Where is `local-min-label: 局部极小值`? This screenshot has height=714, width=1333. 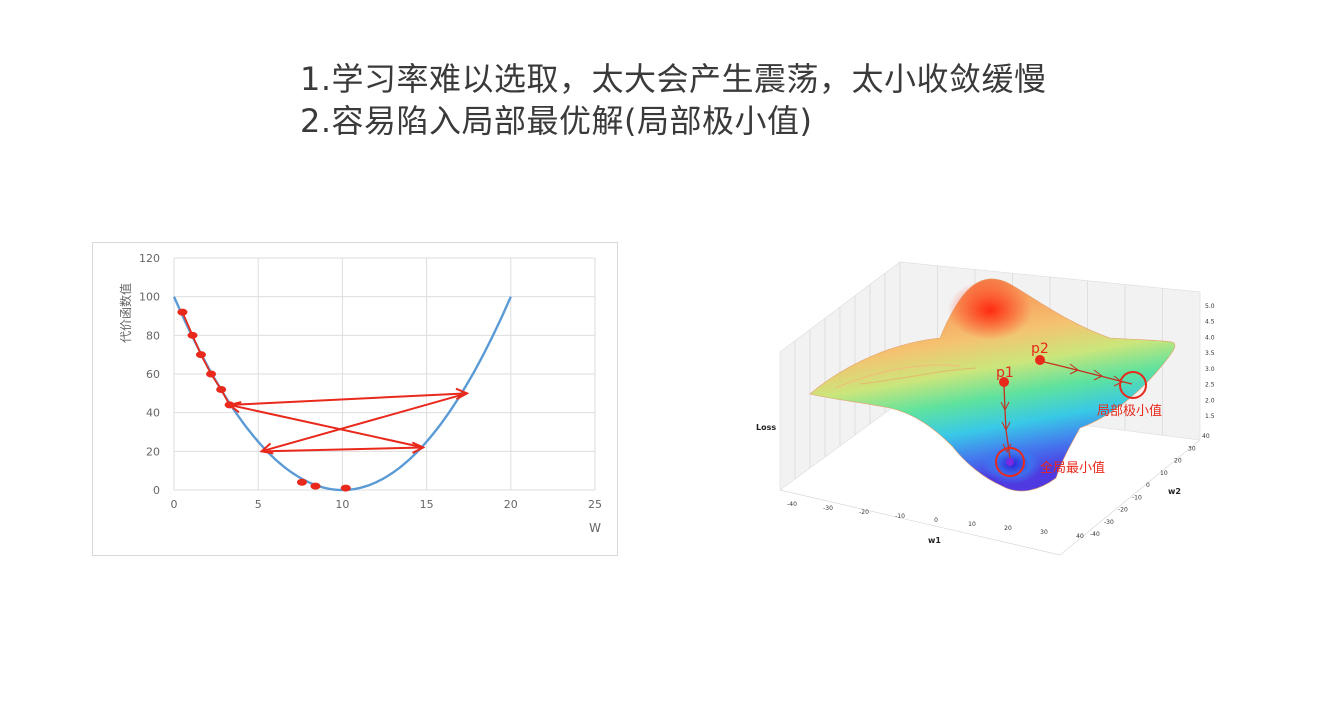
local-min-label: 局部极小值 is located at coordinates (1129, 411).